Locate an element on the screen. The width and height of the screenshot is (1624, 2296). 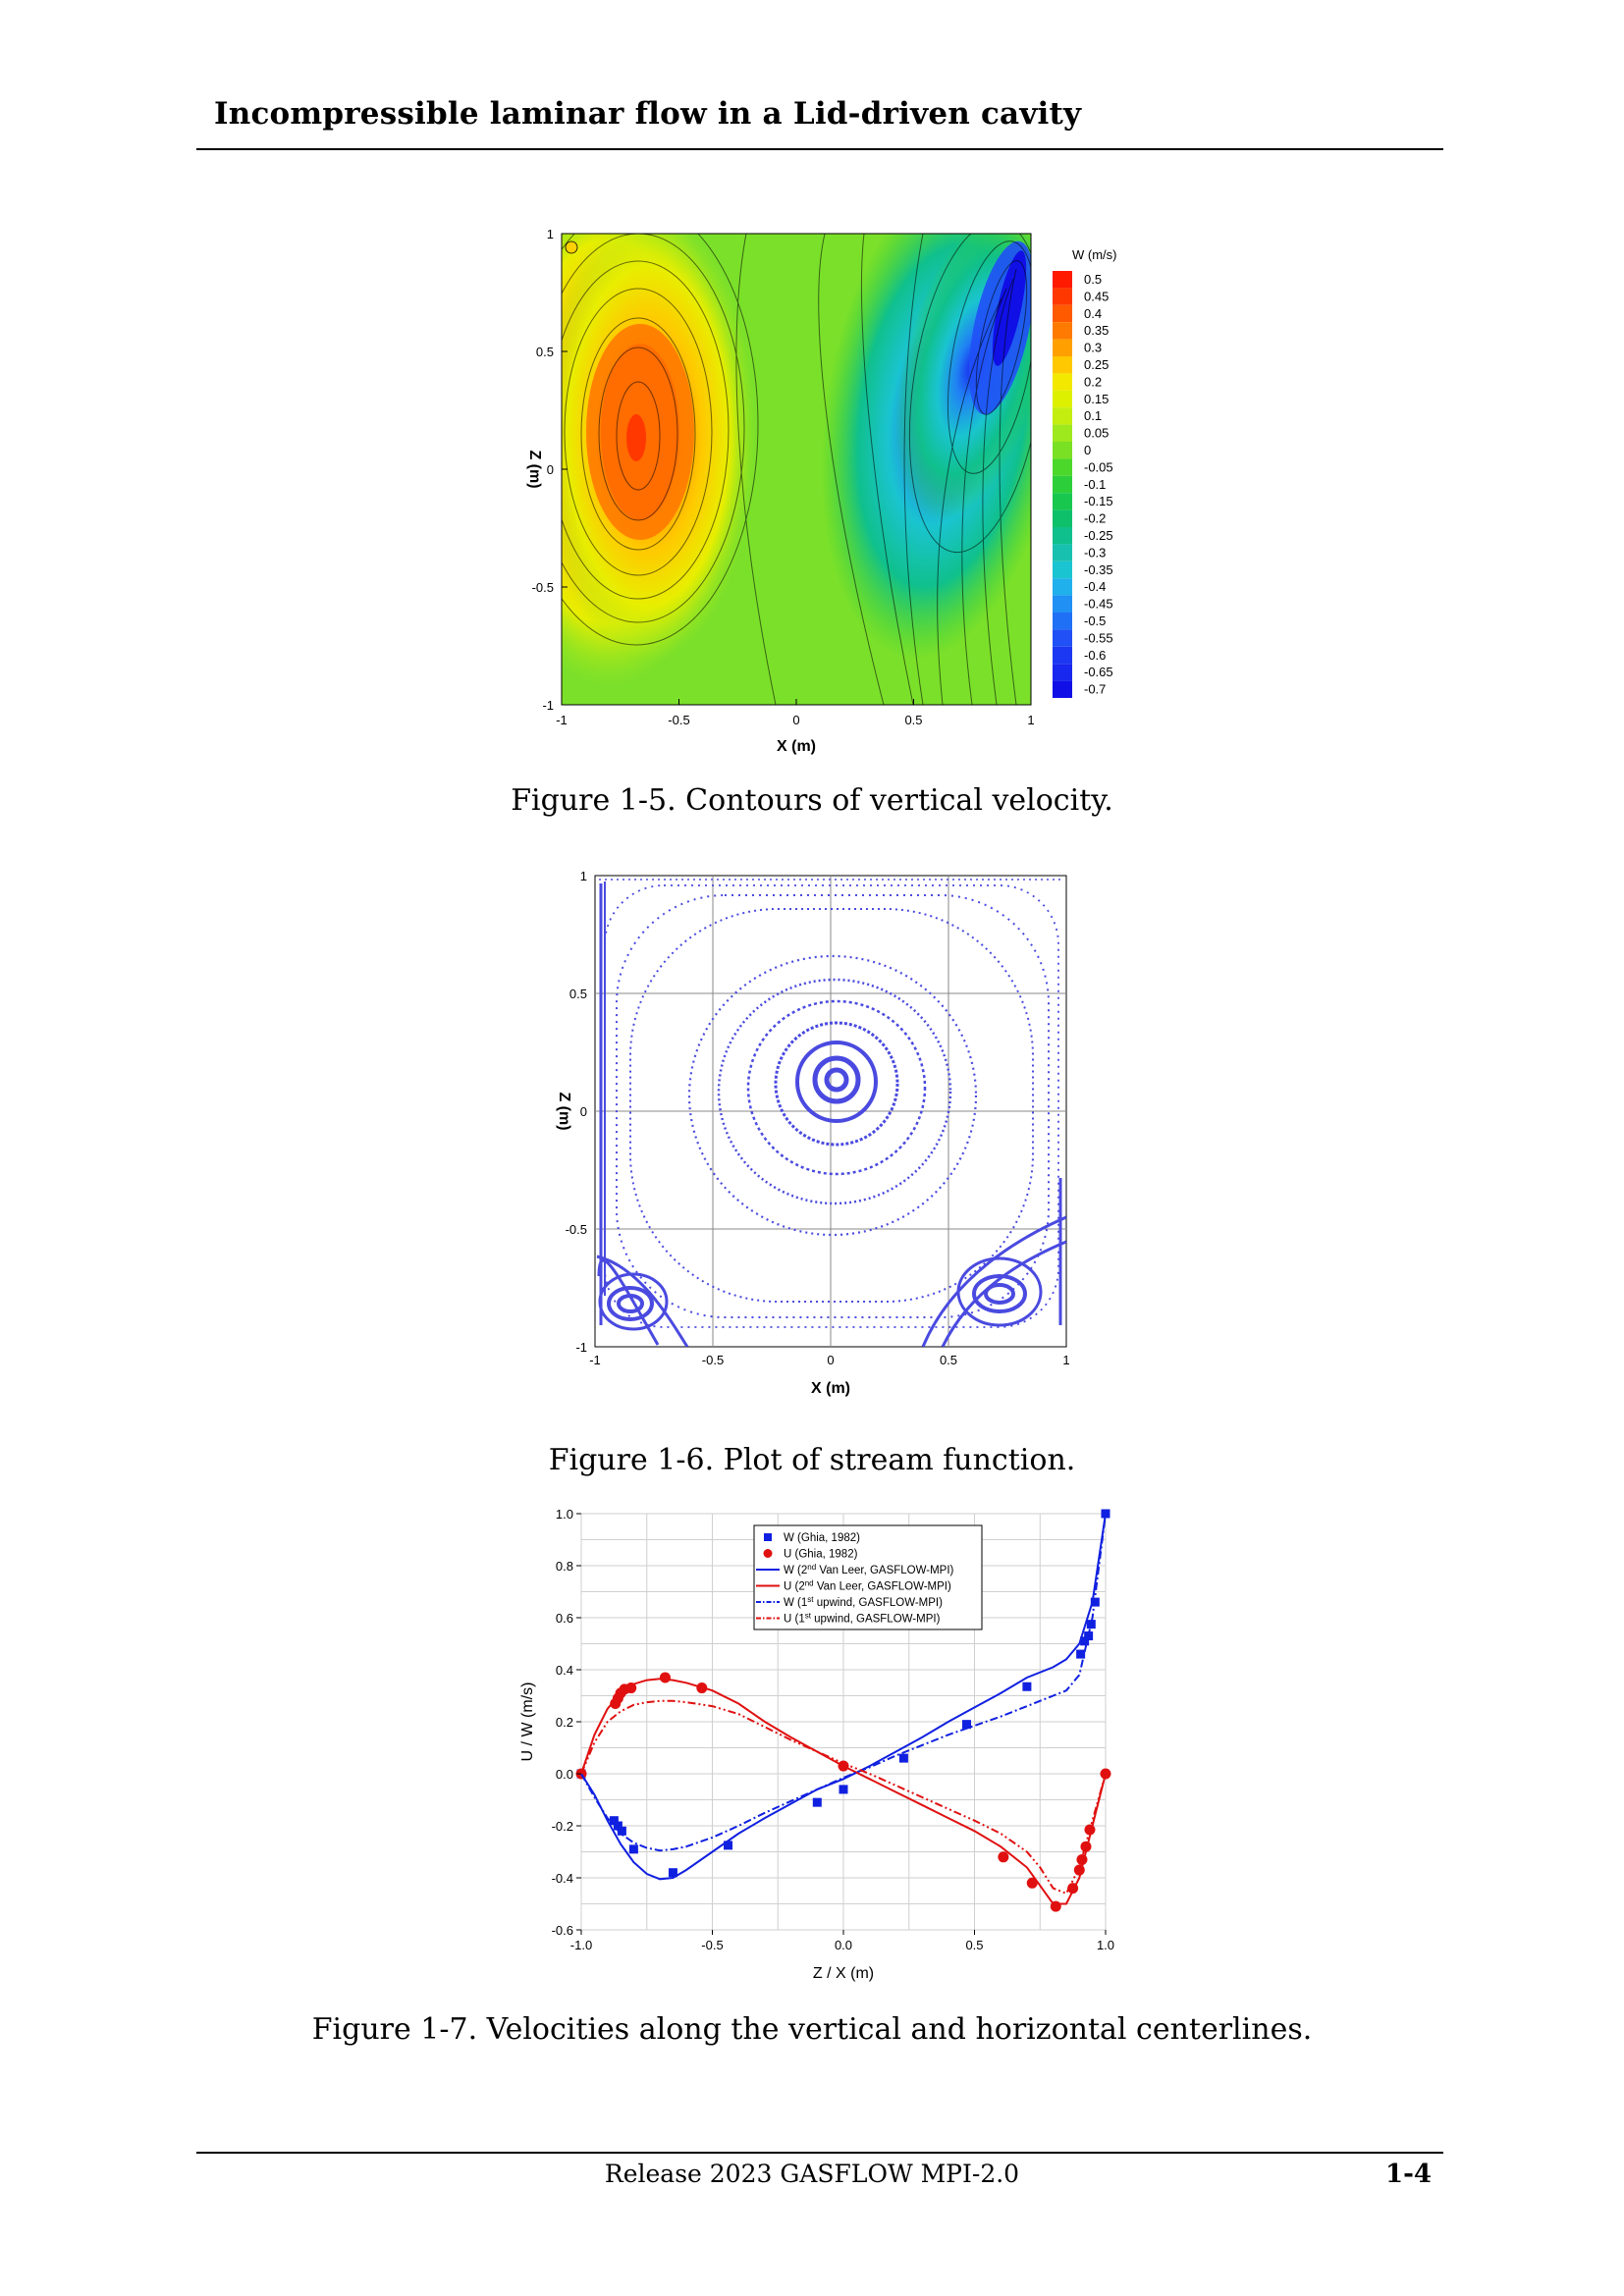
contour-field is located at coordinates (796, 469).